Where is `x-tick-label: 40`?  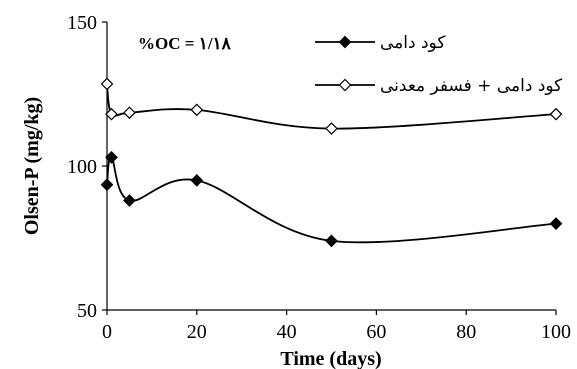 x-tick-label: 40 is located at coordinates (287, 332).